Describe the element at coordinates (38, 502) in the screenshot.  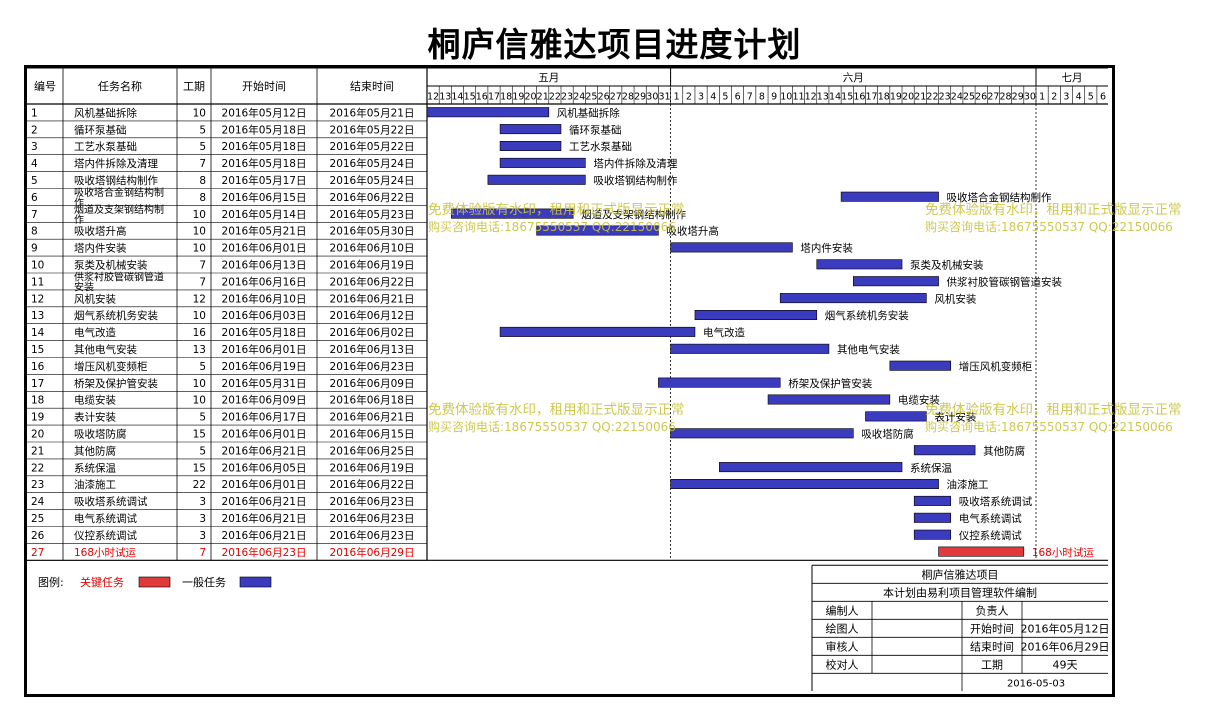
I see `task-id: 24` at that location.